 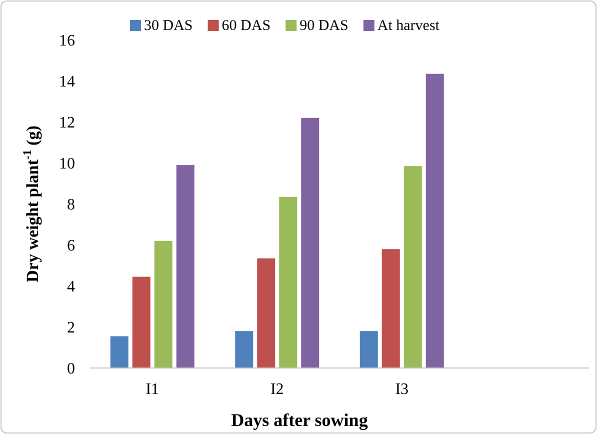 What do you see at coordinates (277, 389) in the screenshot?
I see `x-tick-label: I2` at bounding box center [277, 389].